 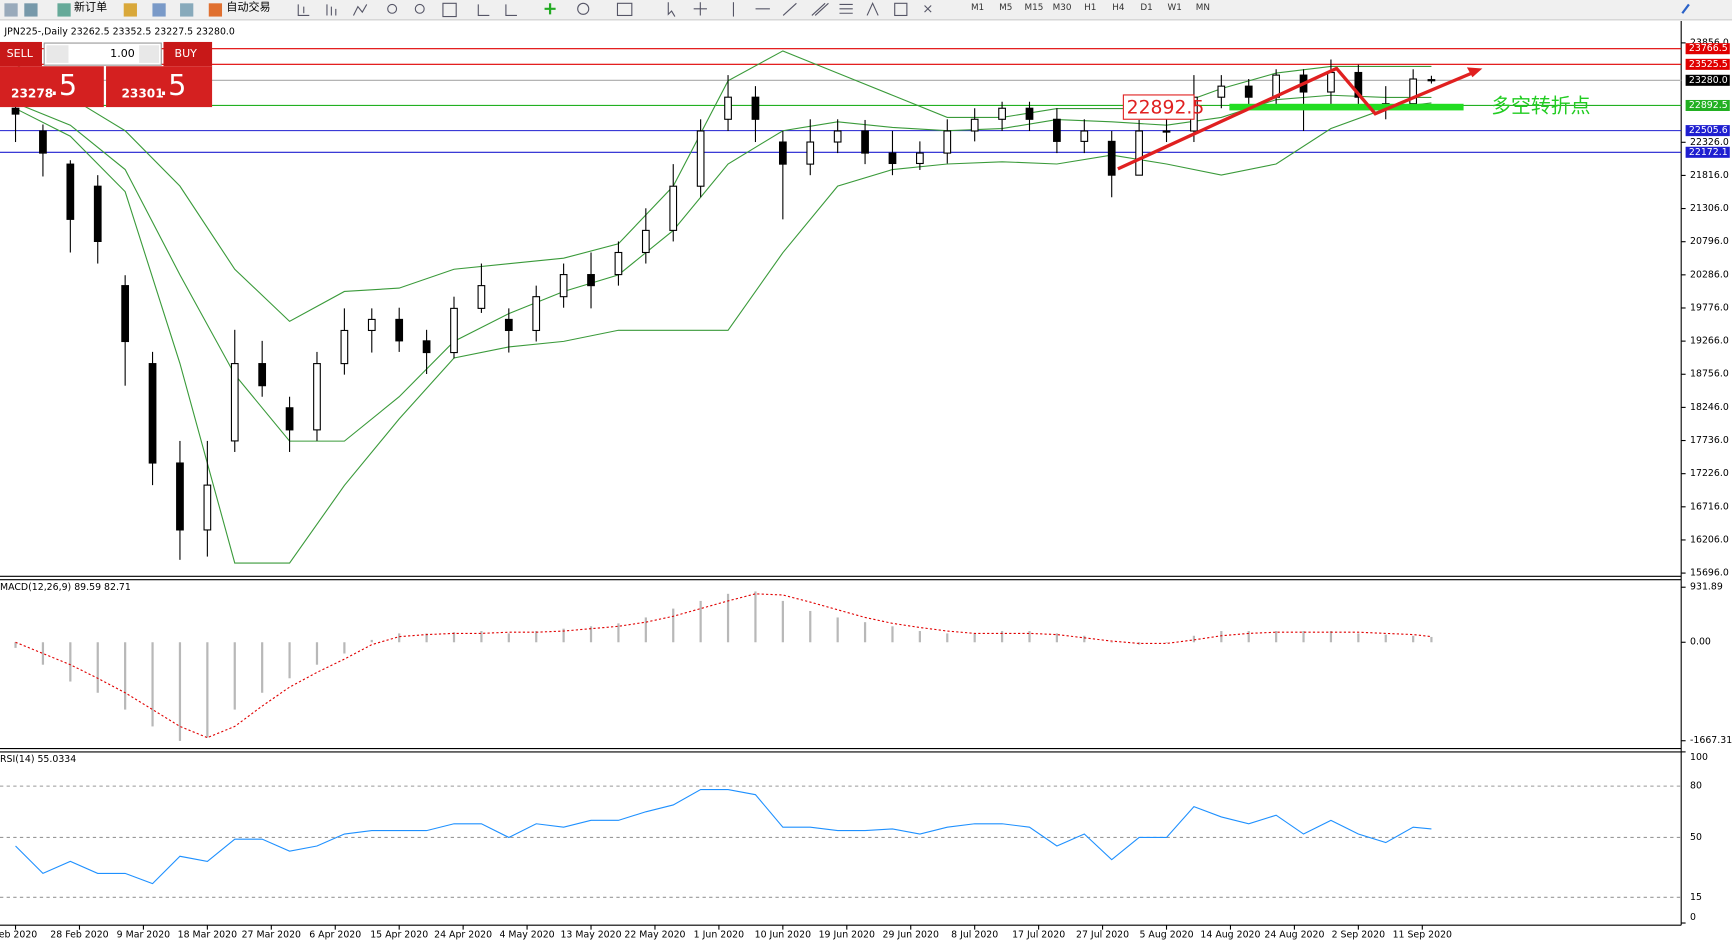 I want to click on indicators, so click(x=550, y=9).